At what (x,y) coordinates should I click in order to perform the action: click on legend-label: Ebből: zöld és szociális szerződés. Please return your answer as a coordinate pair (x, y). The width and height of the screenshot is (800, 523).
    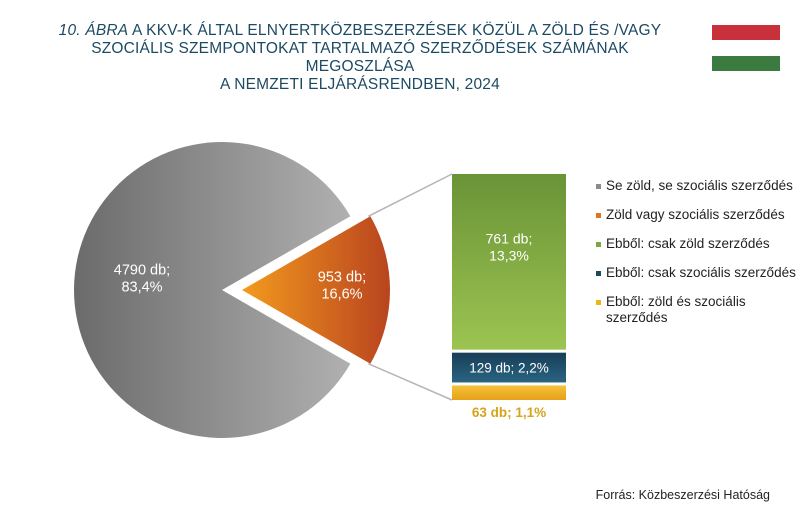
    Looking at the image, I should click on (676, 309).